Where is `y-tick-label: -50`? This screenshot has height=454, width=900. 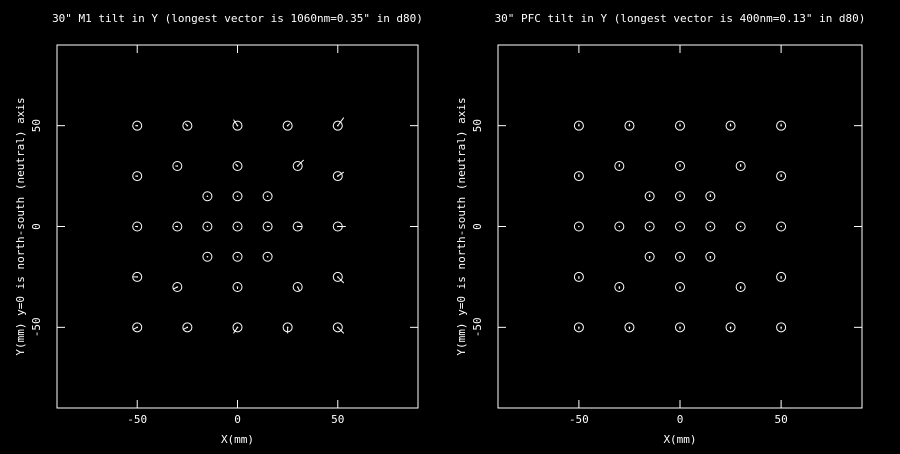 y-tick-label: -50 is located at coordinates (36, 327).